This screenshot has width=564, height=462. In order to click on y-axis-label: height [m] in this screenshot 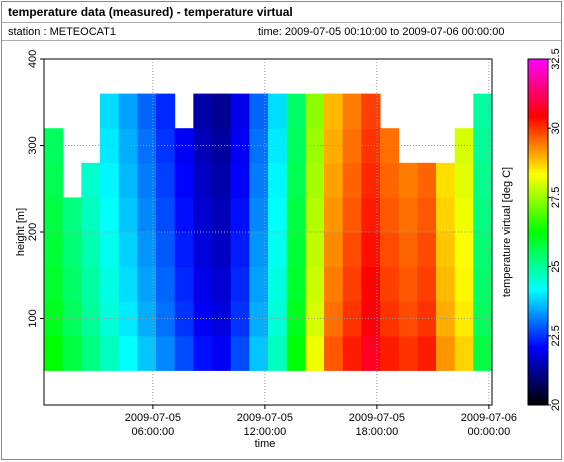, I will do `click(21, 232)`.